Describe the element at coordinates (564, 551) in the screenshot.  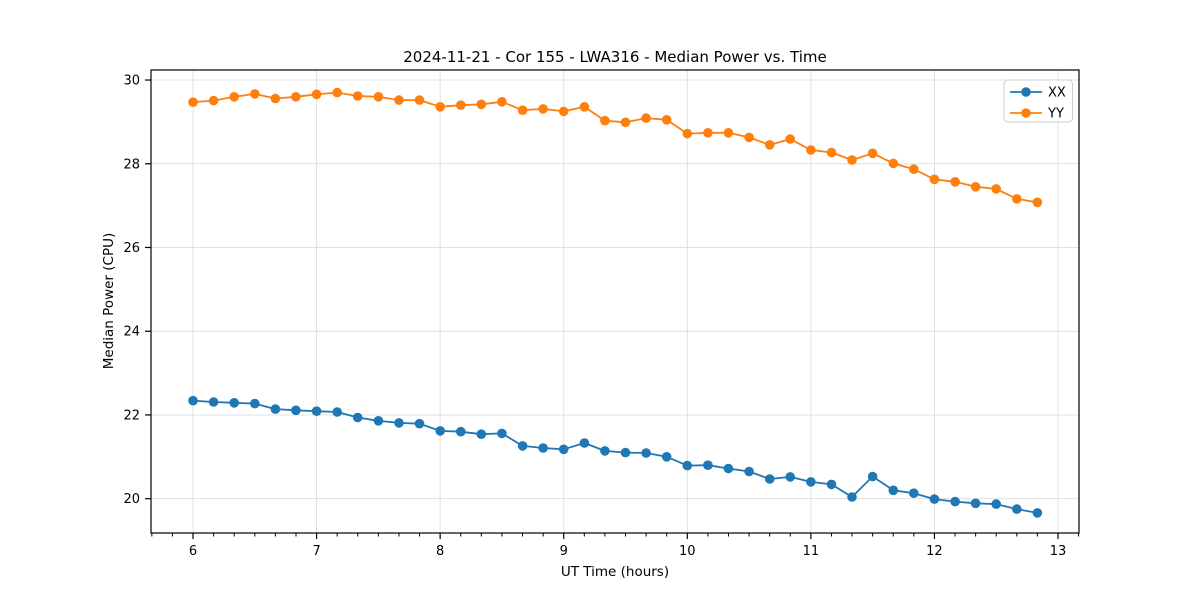
I see `x-tick-label: 9` at that location.